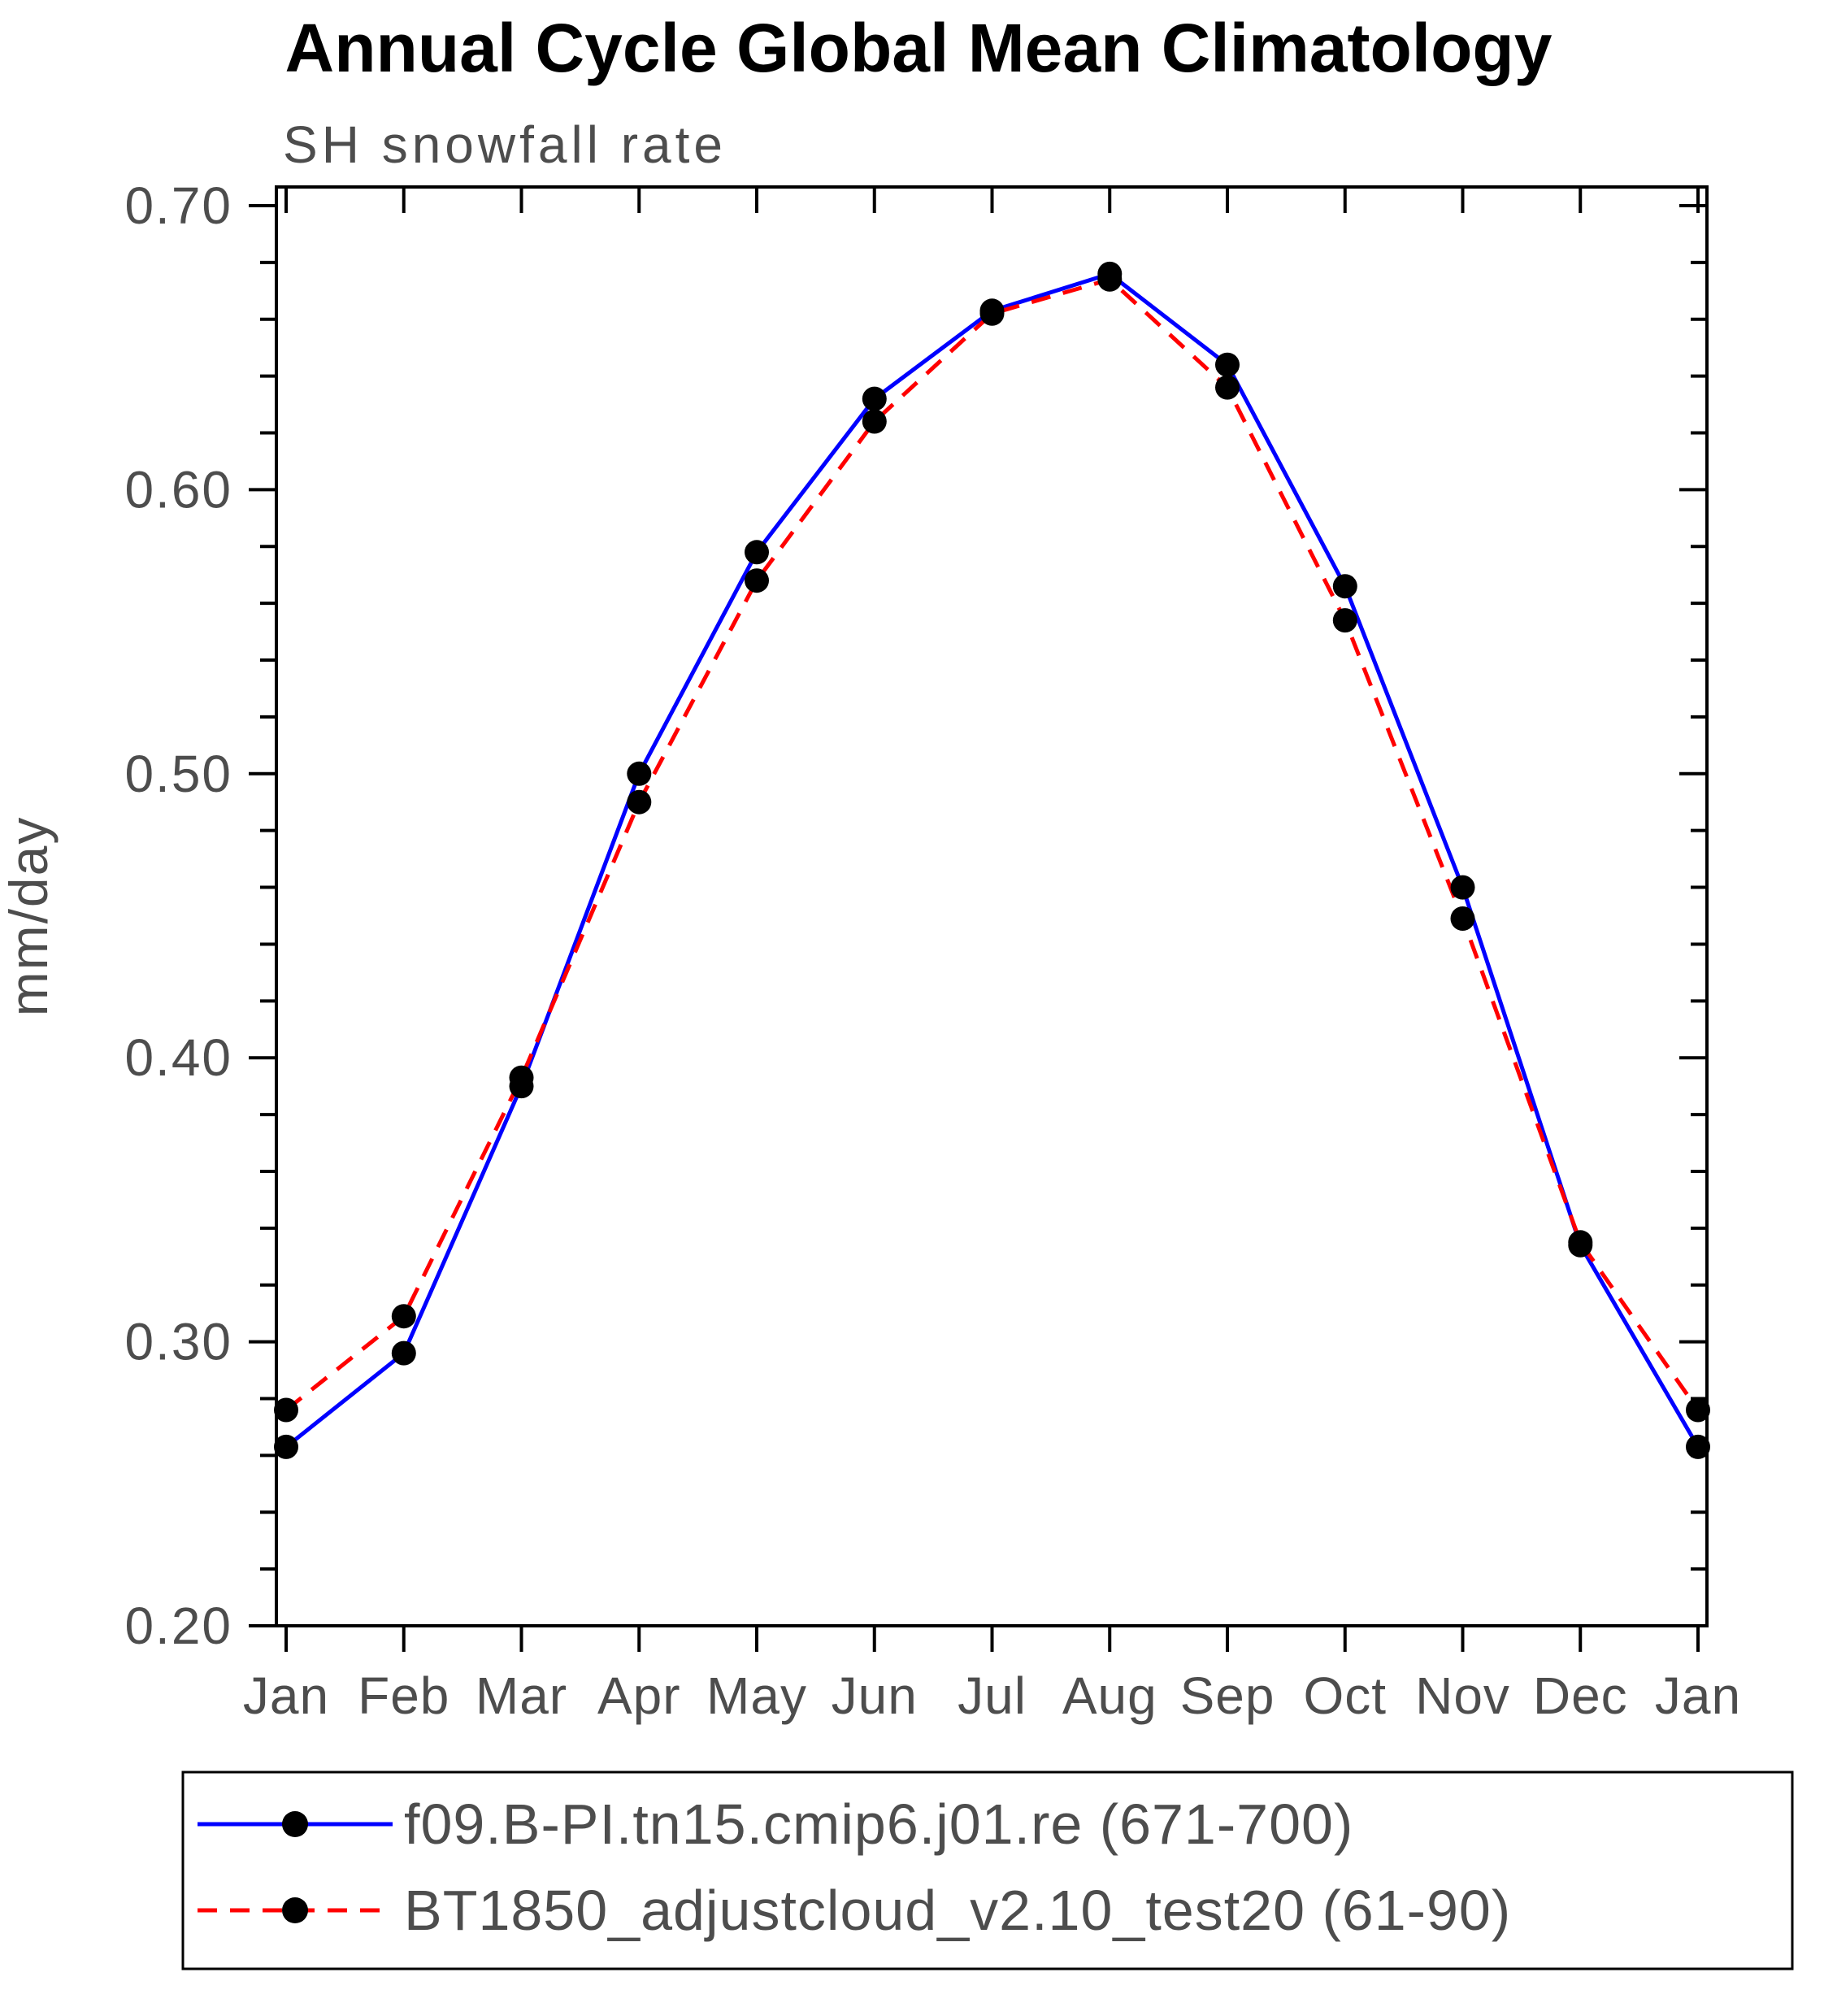 Image resolution: width=1837 pixels, height=2016 pixels. What do you see at coordinates (178, 205) in the screenshot?
I see `y-tick-label: 0.70` at bounding box center [178, 205].